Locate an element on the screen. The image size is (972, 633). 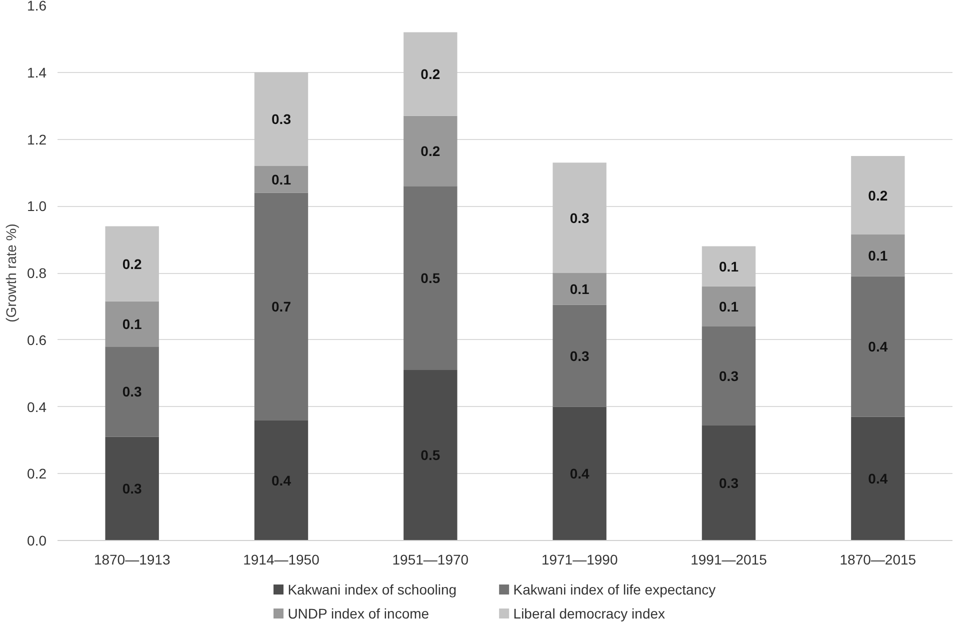
y-tick-label: 0.4 is located at coordinates (37, 406).